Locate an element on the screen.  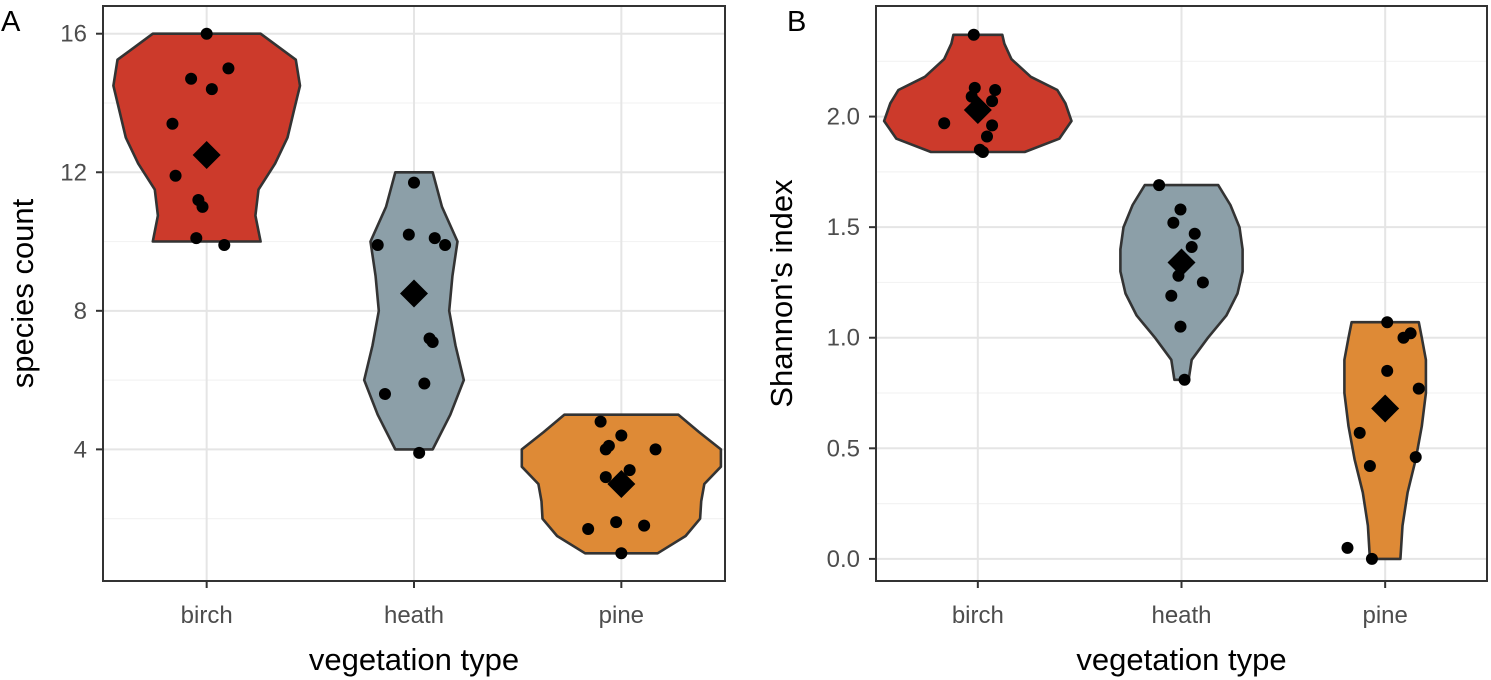
y-axis-title: species count is located at coordinates (22, 293).